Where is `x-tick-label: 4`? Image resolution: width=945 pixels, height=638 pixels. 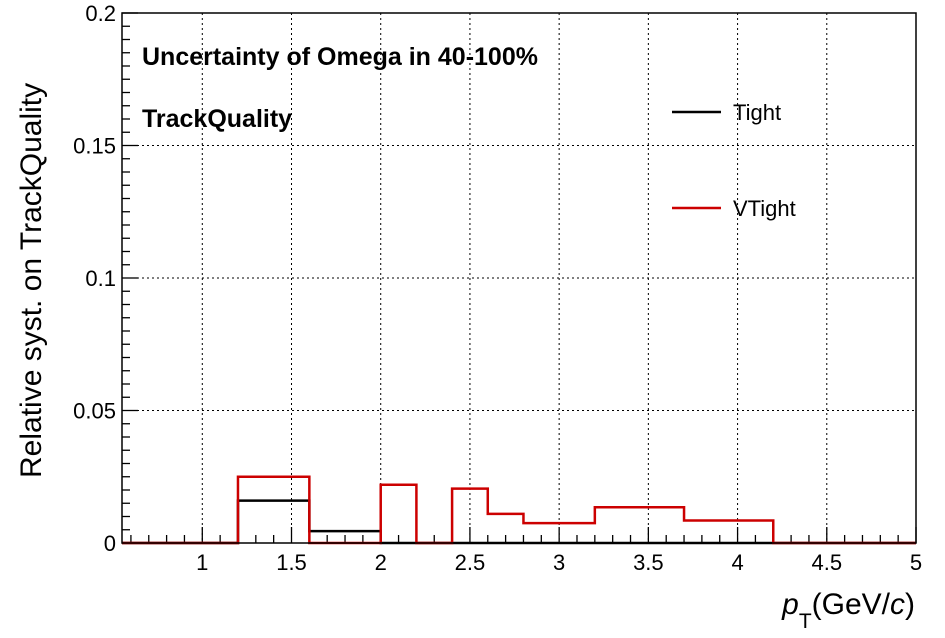
x-tick-label: 4 is located at coordinates (737, 562).